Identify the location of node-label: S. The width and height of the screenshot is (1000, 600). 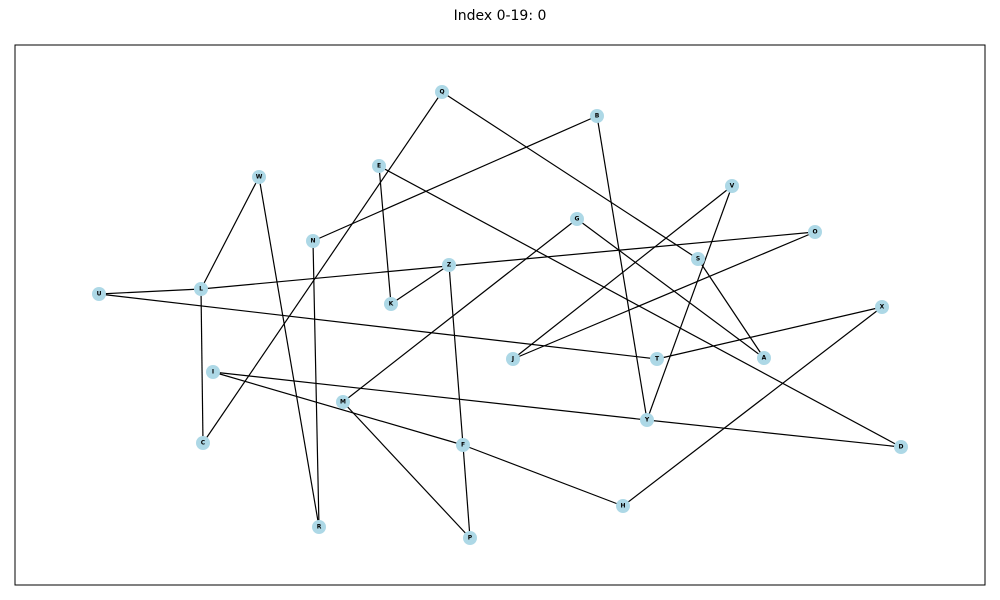
(698, 259).